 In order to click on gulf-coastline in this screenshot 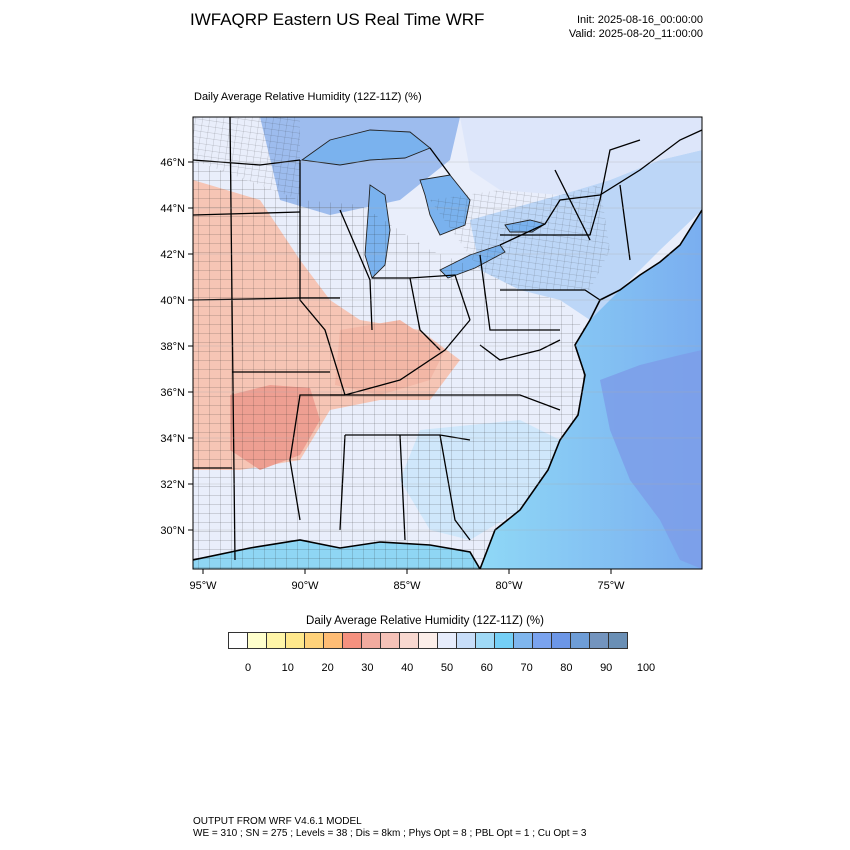, I will do `click(337, 554)`.